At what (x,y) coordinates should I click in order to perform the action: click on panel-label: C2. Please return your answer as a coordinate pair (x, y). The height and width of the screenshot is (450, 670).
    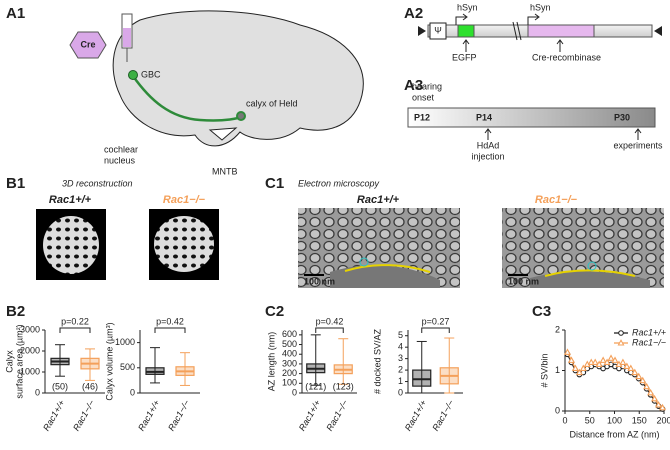
    Looking at the image, I should click on (274, 311).